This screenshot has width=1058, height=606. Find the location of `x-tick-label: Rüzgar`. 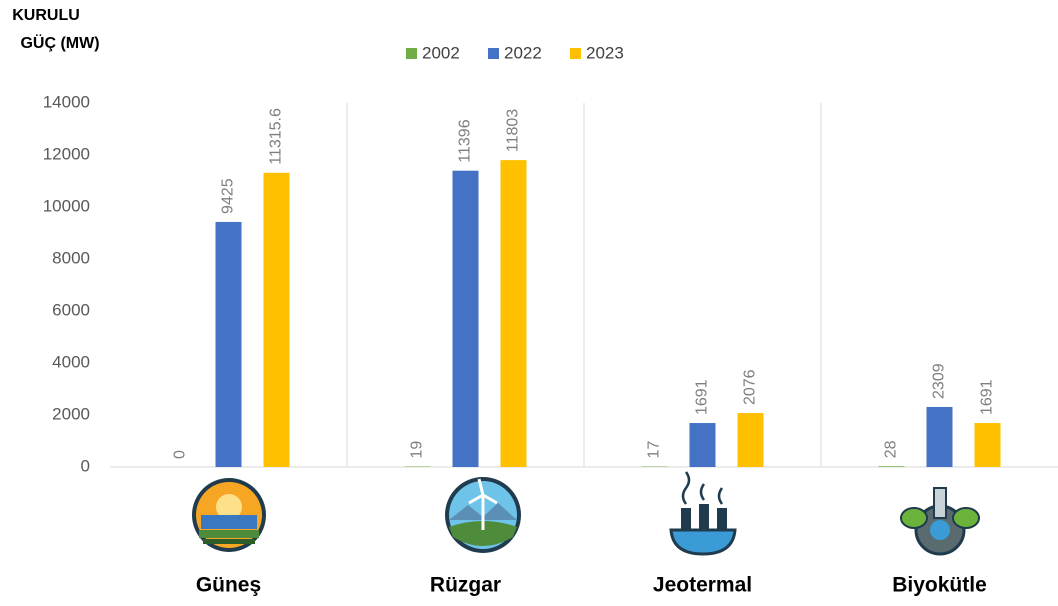

x-tick-label: Rüzgar is located at coordinates (465, 585).